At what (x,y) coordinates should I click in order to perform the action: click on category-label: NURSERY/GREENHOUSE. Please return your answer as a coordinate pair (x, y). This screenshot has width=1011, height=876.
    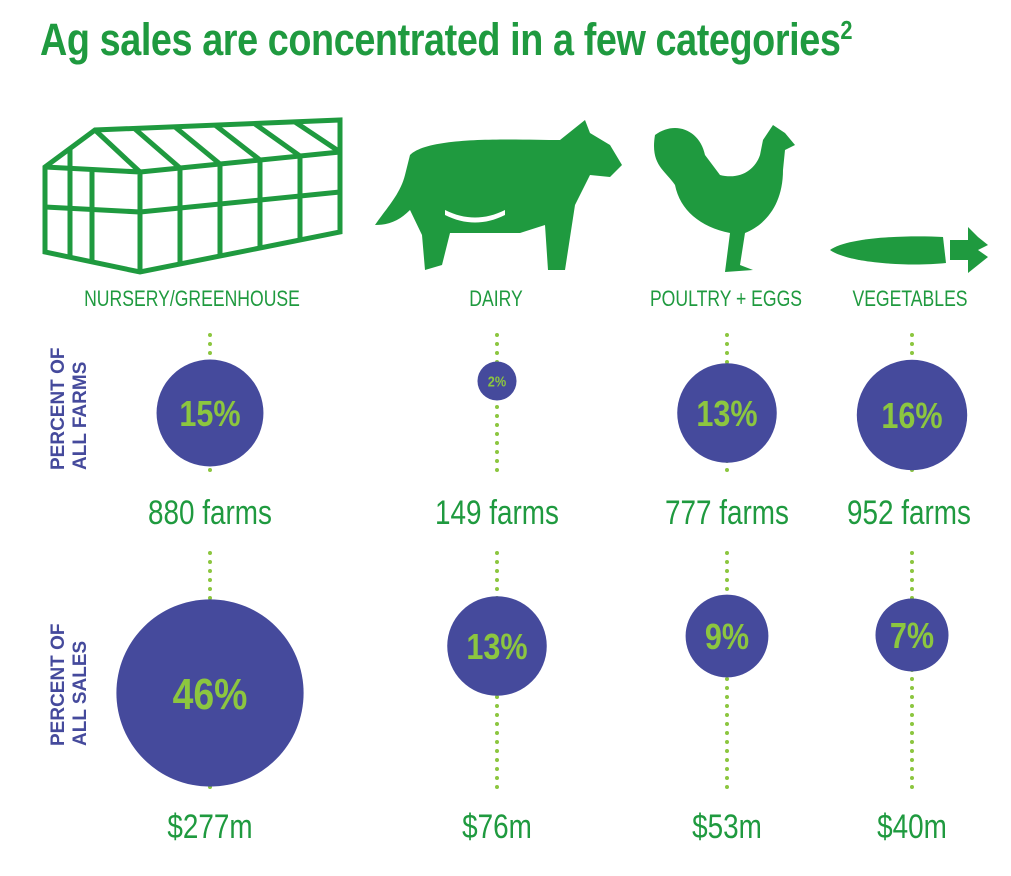
    Looking at the image, I should click on (192, 298).